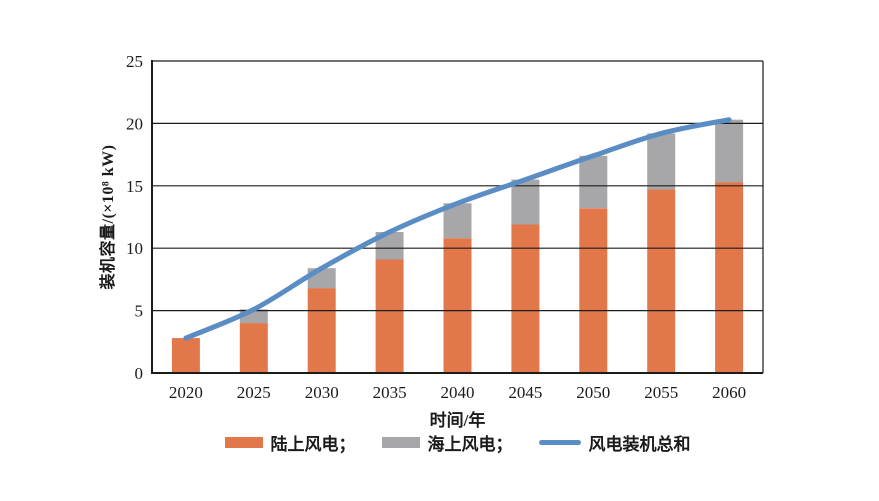 Image resolution: width=879 pixels, height=501 pixels. Describe the element at coordinates (313, 444) in the screenshot. I see `legend-label: 陆上风电；` at that location.